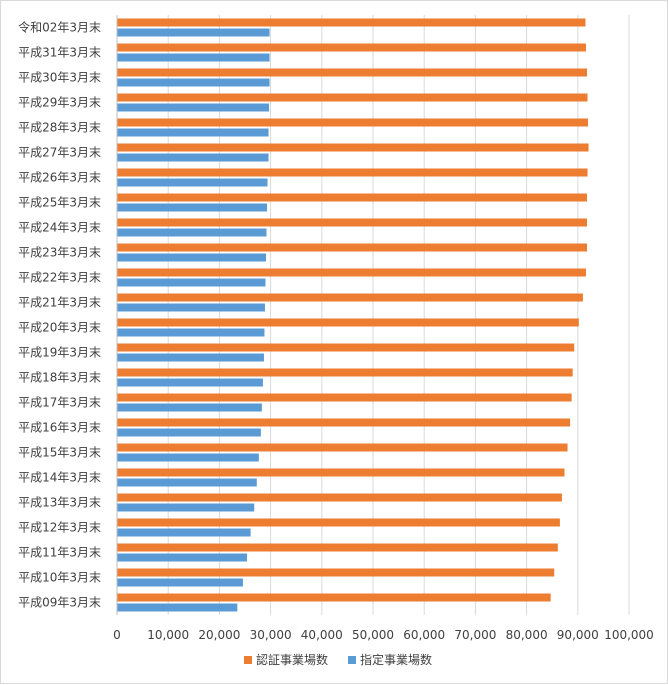  Describe the element at coordinates (59, 478) in the screenshot. I see `category-label: 平成14年3月末` at that location.